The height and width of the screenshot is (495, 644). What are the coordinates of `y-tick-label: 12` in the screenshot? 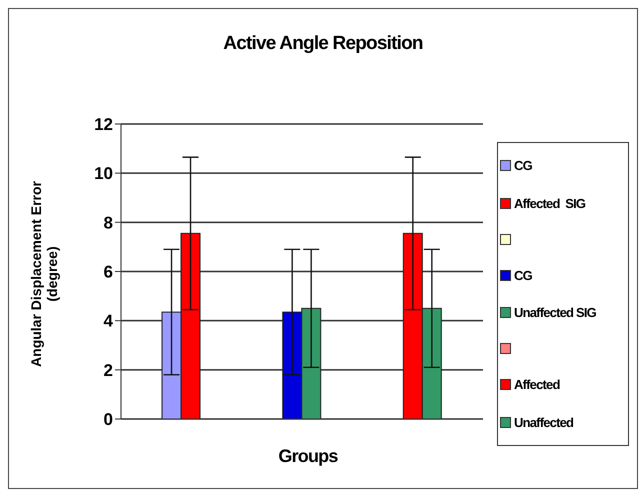 It's located at (103, 124).